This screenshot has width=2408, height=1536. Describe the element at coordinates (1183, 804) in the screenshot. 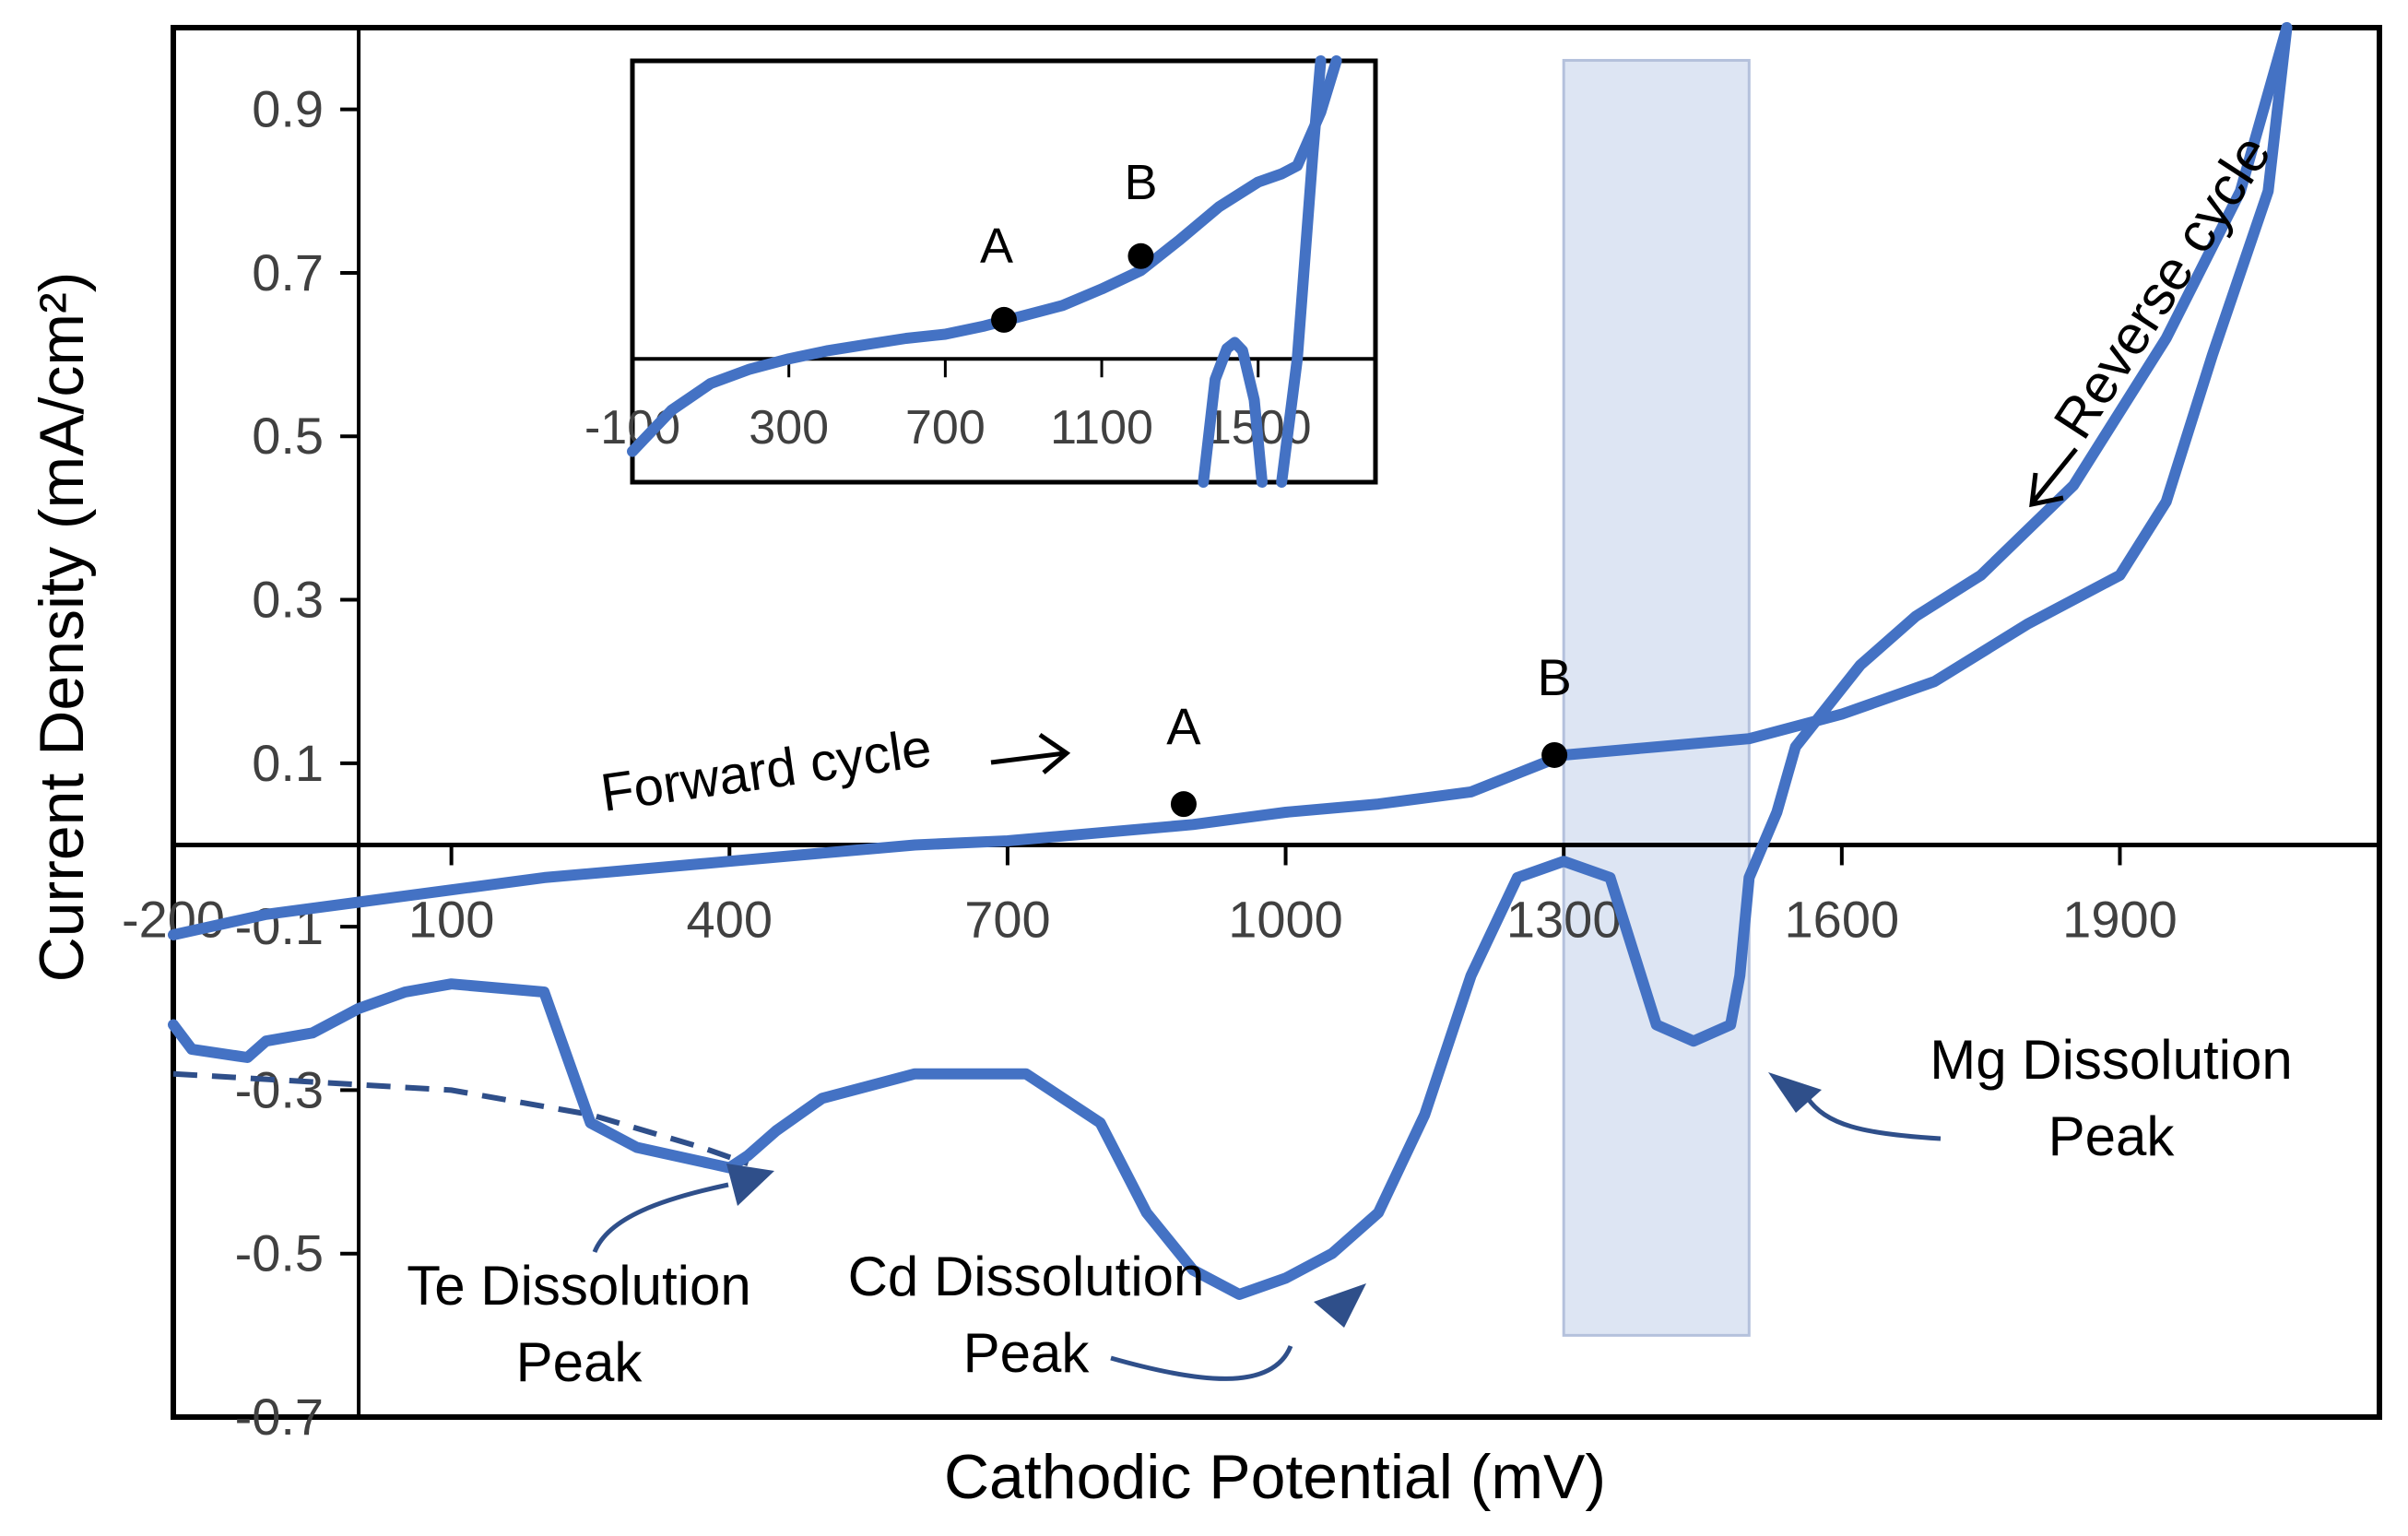

I see `point-a-marker` at that location.